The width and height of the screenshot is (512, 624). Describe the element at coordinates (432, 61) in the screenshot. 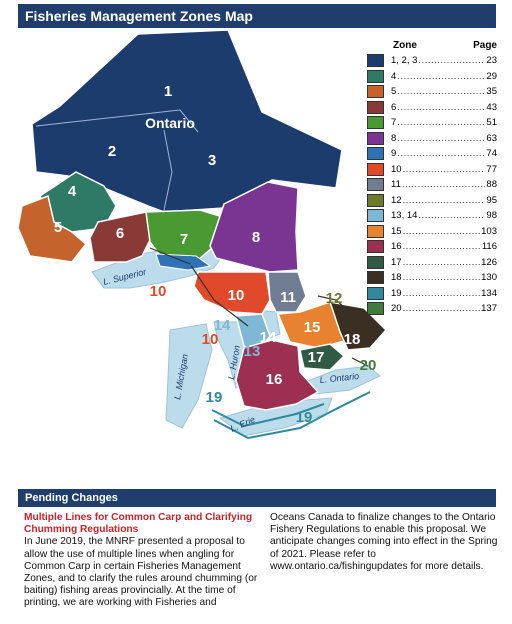

I see `legend-row: 1, 2, 3 23` at that location.